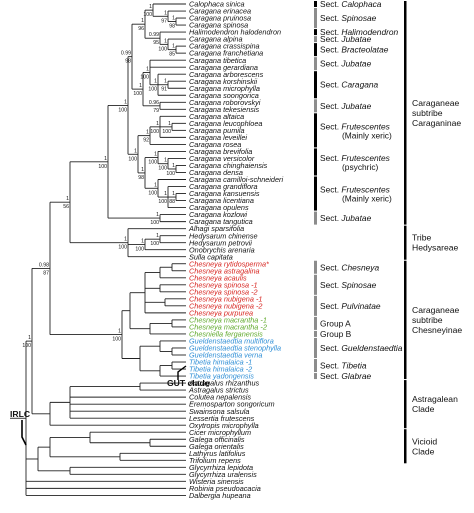 This screenshot has width=474, height=513. I want to click on taxon-label: Glycyrrhiza uralensis, so click(223, 474).